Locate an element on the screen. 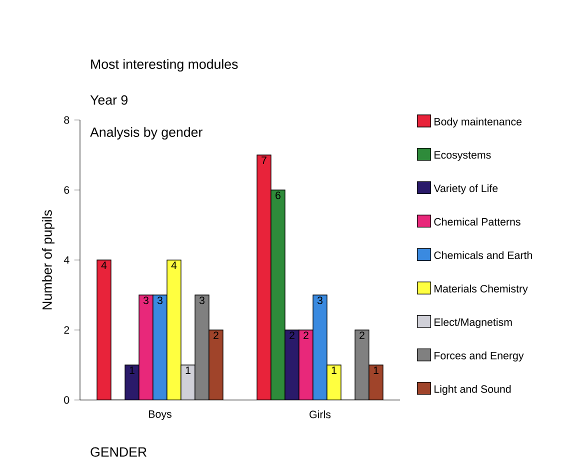 The width and height of the screenshot is (571, 468). legend-label: Materials Chemistry is located at coordinates (481, 289).